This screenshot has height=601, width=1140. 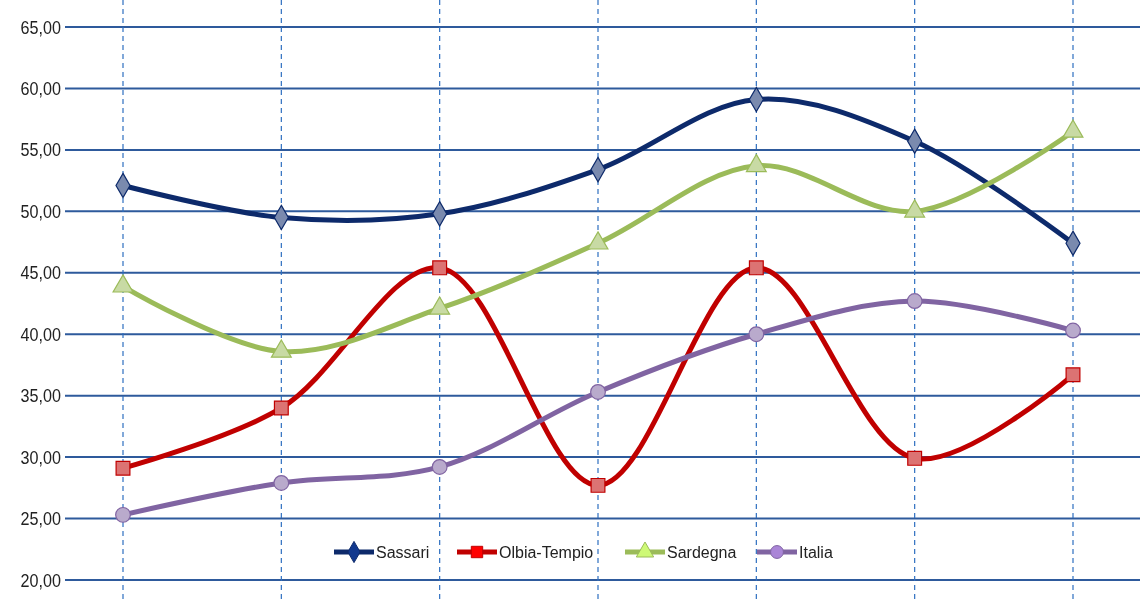 I want to click on y-tick-label: 45,00, so click(x=41, y=273).